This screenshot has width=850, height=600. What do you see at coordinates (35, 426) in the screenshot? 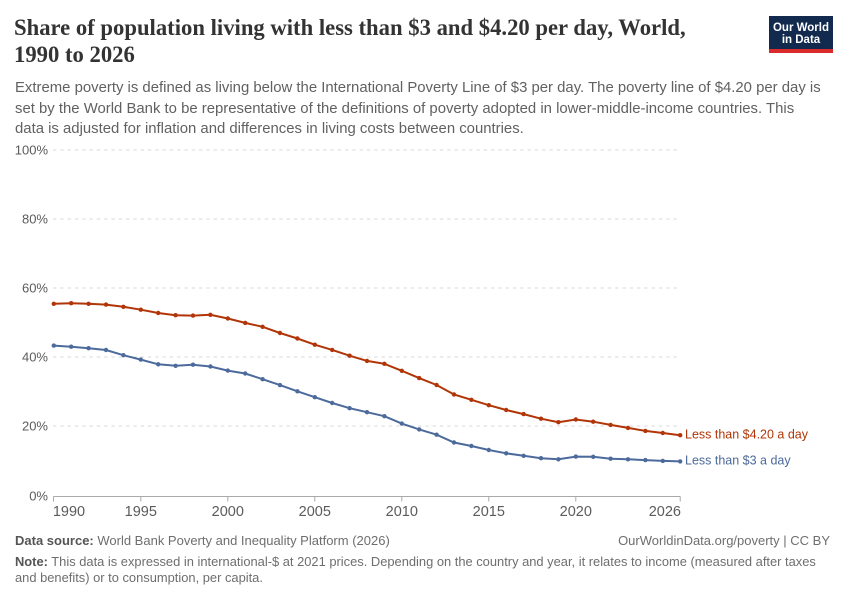
I see `svg-text: 20%` at bounding box center [35, 426].